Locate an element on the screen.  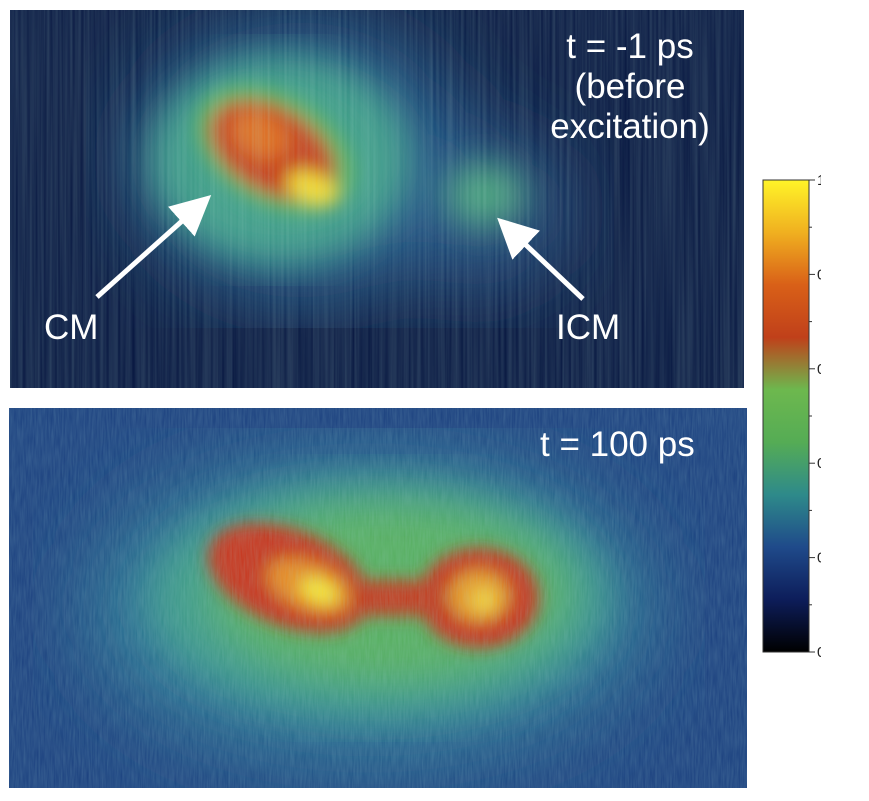
top-time-label: t = -1 ps (before excitation) is located at coordinates (630, 87).